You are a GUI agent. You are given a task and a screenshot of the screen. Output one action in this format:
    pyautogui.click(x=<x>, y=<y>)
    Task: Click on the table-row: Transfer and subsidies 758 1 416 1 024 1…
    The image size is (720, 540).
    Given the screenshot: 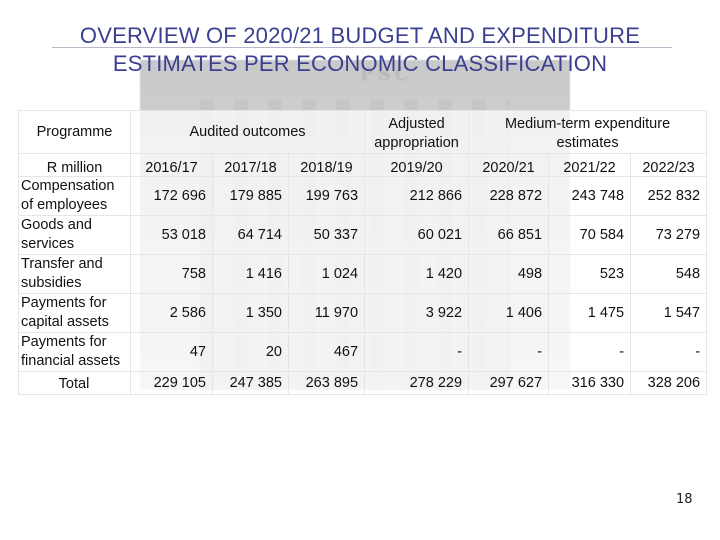 What is the action you would take?
    pyautogui.click(x=363, y=274)
    